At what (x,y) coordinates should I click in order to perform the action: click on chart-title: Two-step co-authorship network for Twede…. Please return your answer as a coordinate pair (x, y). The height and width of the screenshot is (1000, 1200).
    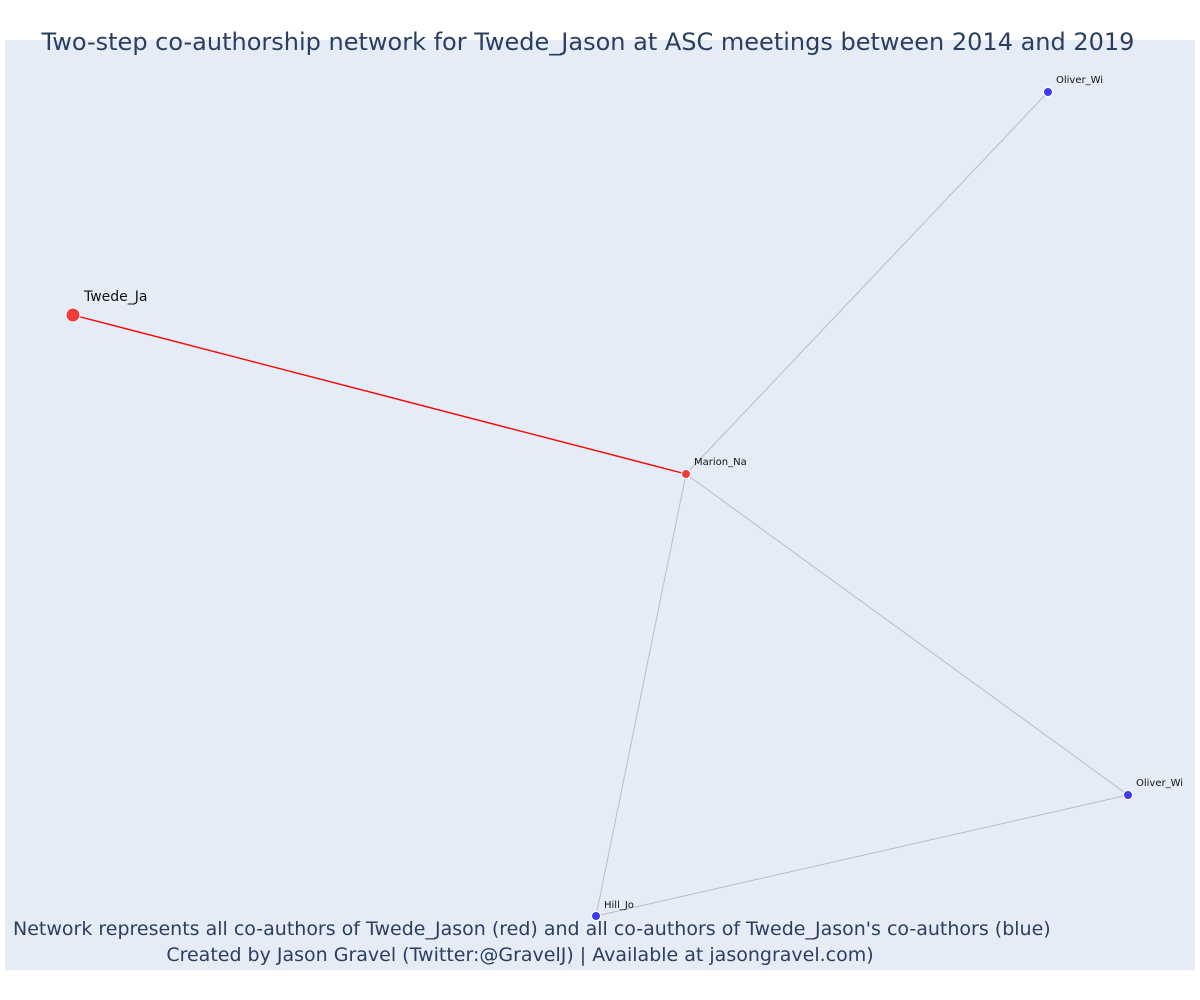
    Looking at the image, I should click on (588, 42).